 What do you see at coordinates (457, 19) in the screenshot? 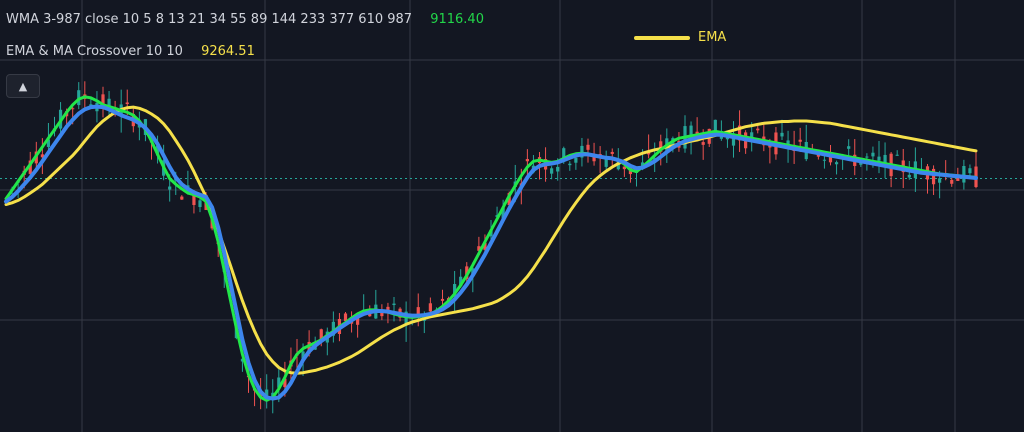
I see `wma-legend-value: 9116.40` at bounding box center [457, 19].